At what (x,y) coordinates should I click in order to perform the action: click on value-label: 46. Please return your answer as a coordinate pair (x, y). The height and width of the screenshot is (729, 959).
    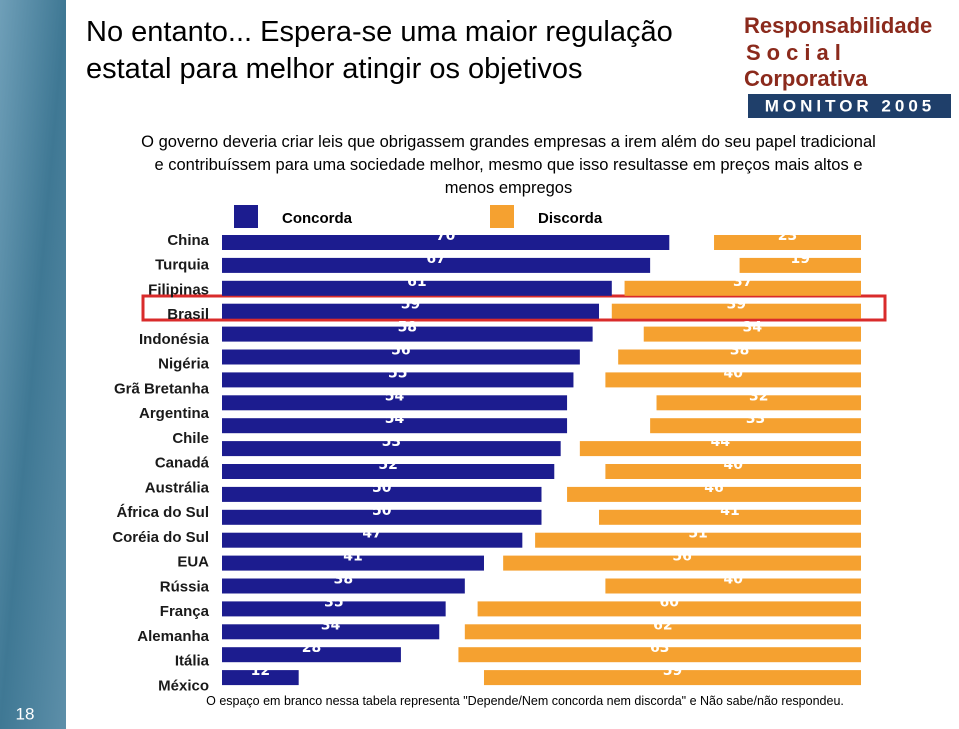
    Looking at the image, I should click on (713, 488).